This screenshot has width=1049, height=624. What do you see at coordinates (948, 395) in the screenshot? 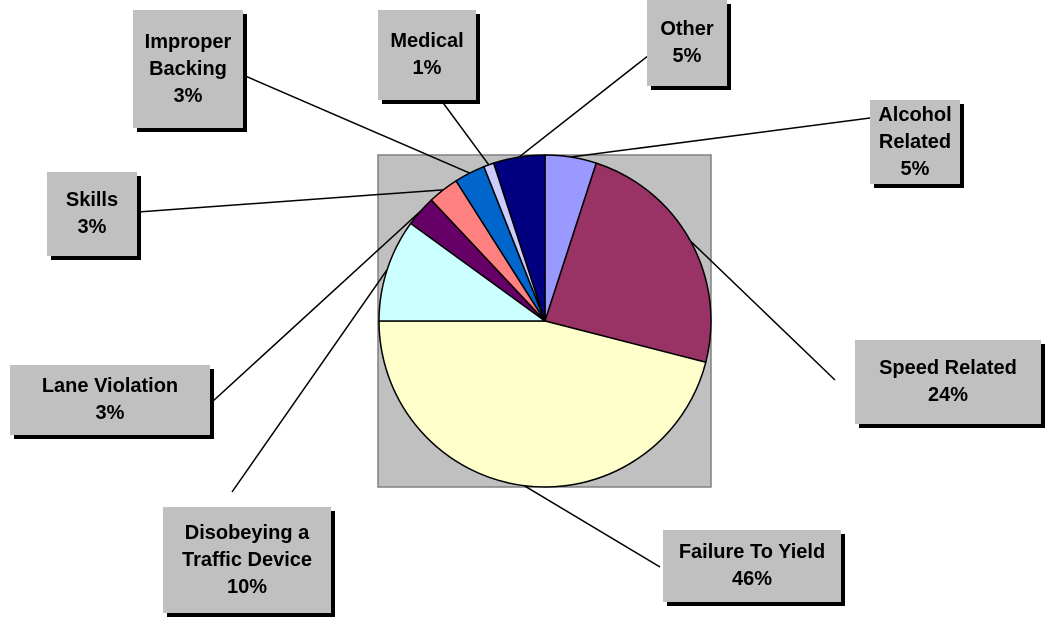
I see `slice-value: 24%` at bounding box center [948, 395].